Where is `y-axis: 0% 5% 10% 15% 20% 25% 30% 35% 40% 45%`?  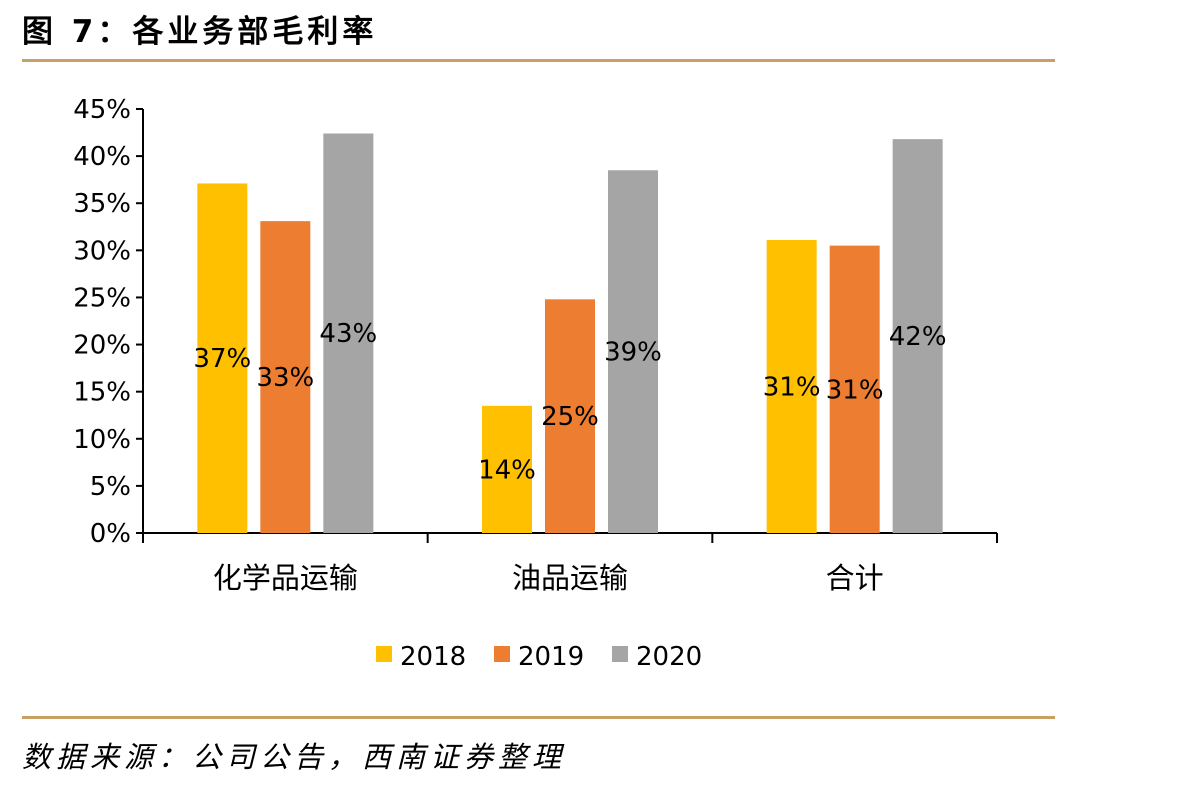 y-axis: 0% 5% 10% 15% 20% 25% 30% 35% 40% 45% is located at coordinates (108, 322).